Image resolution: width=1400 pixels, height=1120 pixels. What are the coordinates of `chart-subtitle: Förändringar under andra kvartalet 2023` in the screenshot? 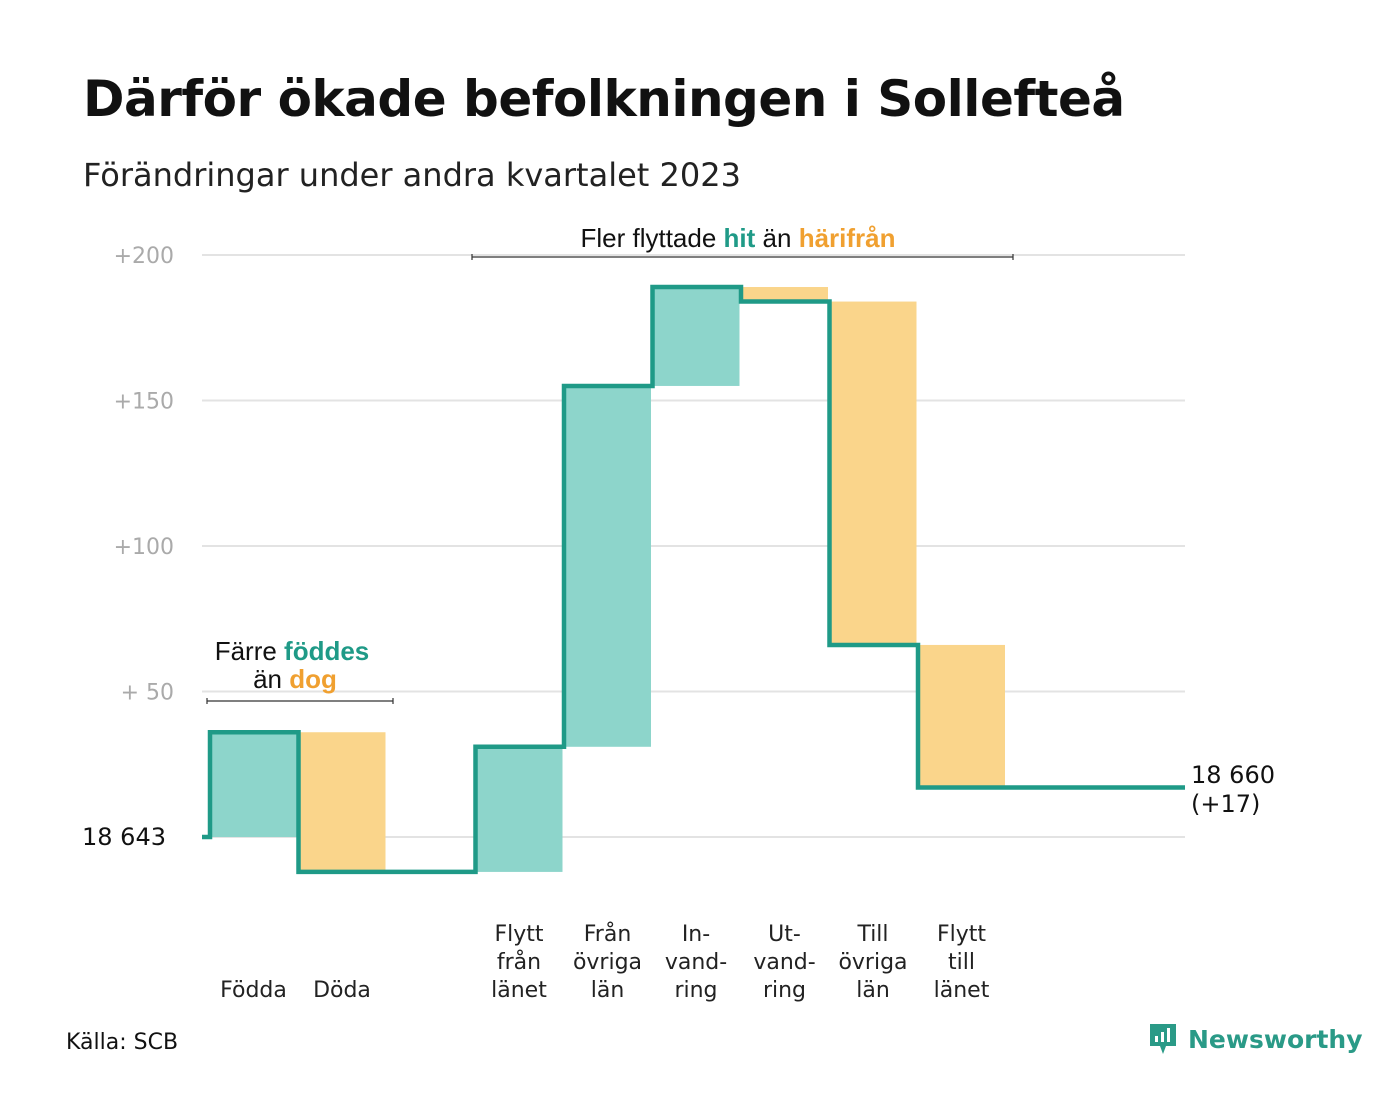 It's located at (412, 175).